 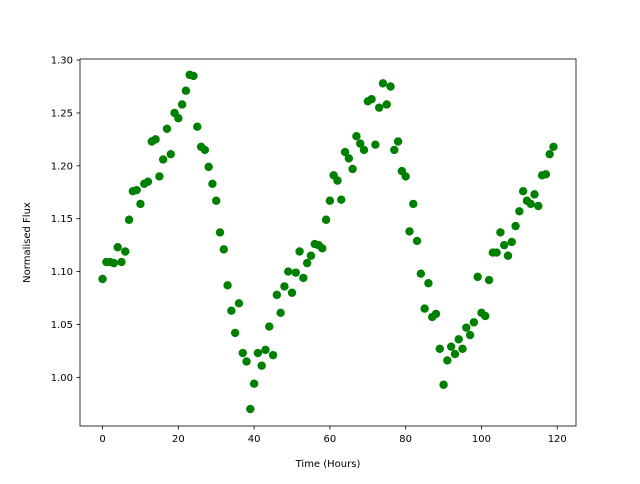 What do you see at coordinates (62, 378) in the screenshot?
I see `y-tick-label: 1.00` at bounding box center [62, 378].